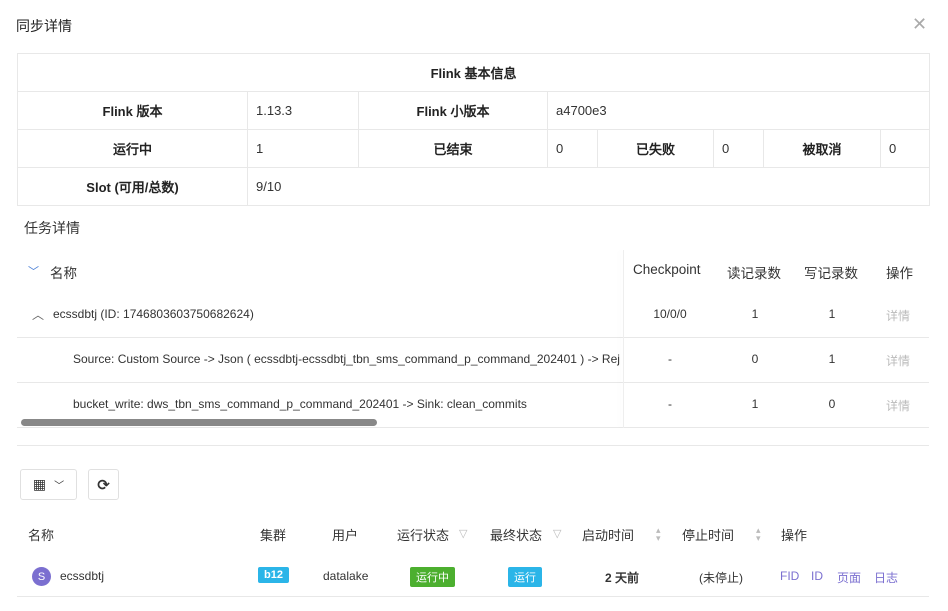 This screenshot has height=611, width=948. Describe the element at coordinates (525, 577) in the screenshot. I see `final-state-tag: 运行` at that location.